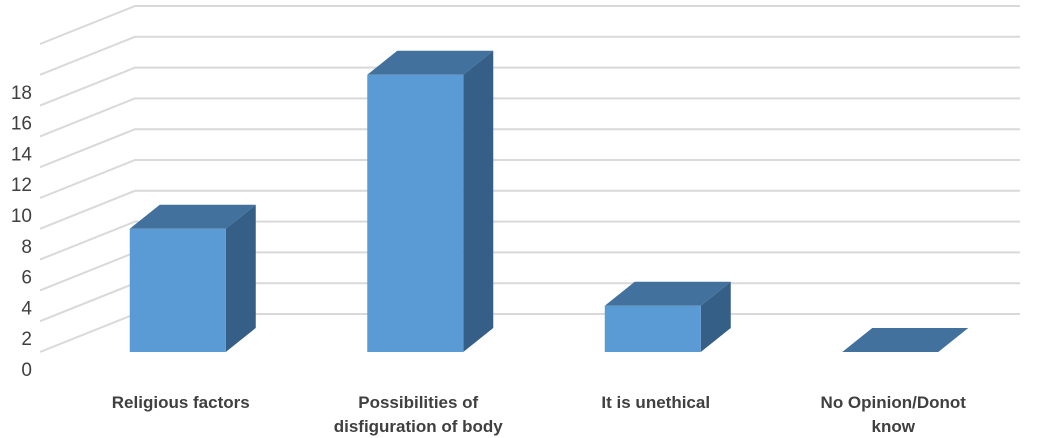 This screenshot has height=438, width=1043. I want to click on y-tick-label: 10, so click(21, 216).